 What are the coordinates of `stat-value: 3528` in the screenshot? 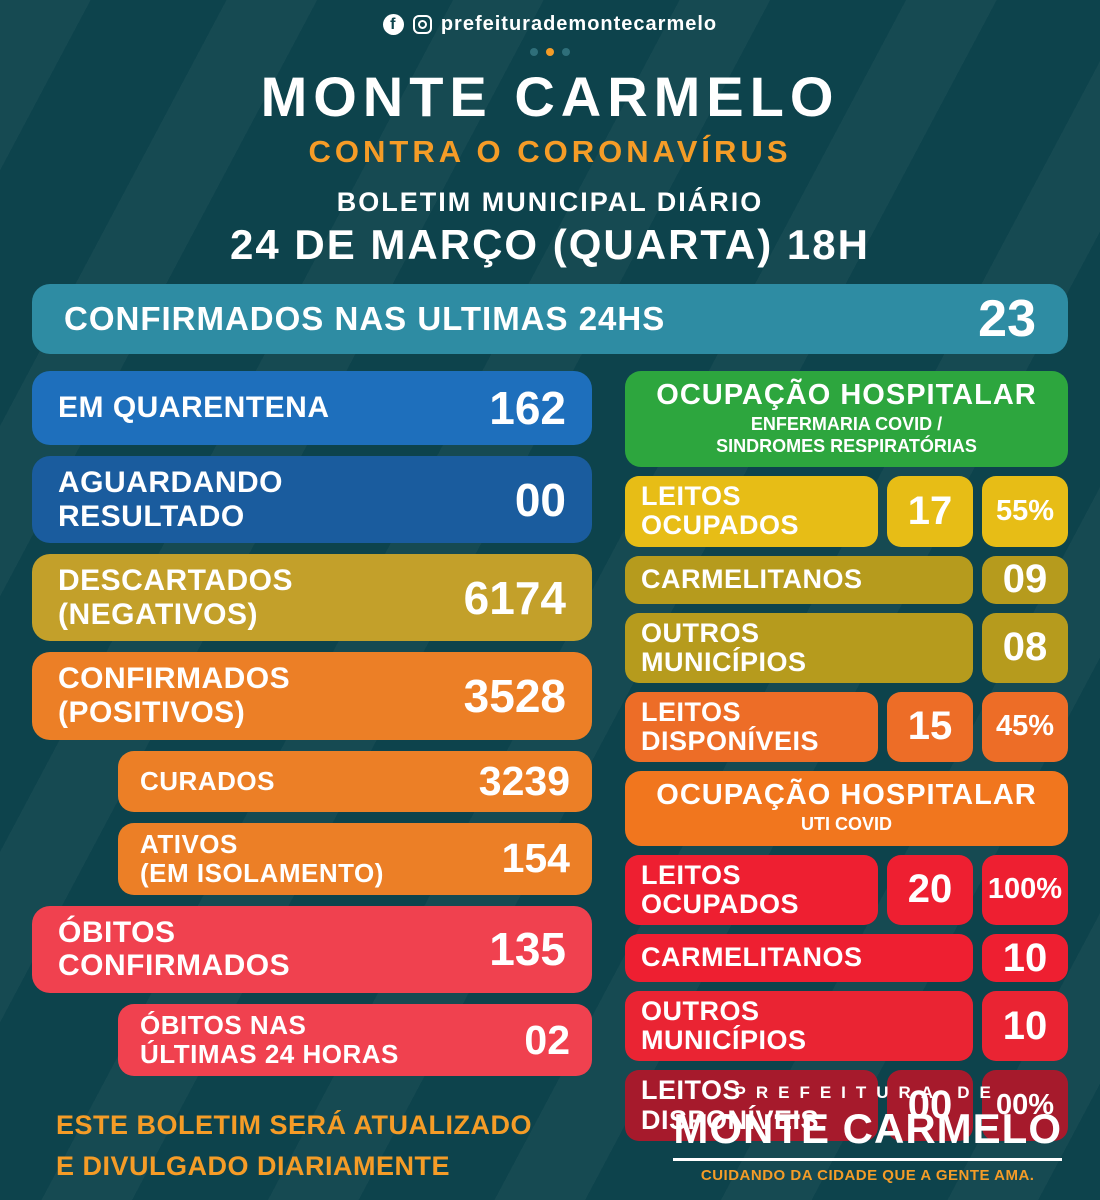 It's located at (514, 695).